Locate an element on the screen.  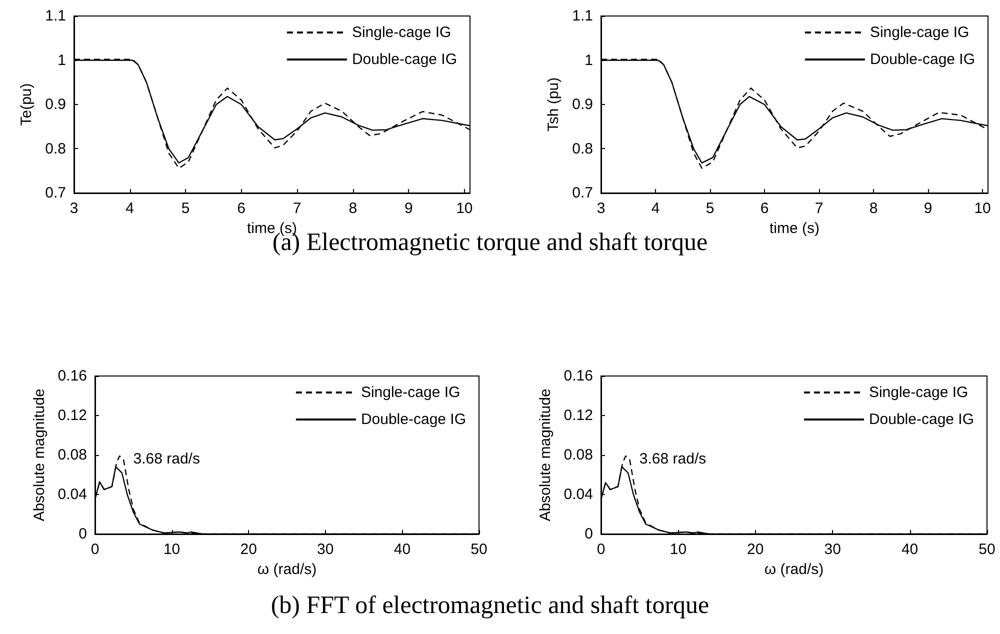
y-axis-title: Te(pu) is located at coordinates (26, 104).